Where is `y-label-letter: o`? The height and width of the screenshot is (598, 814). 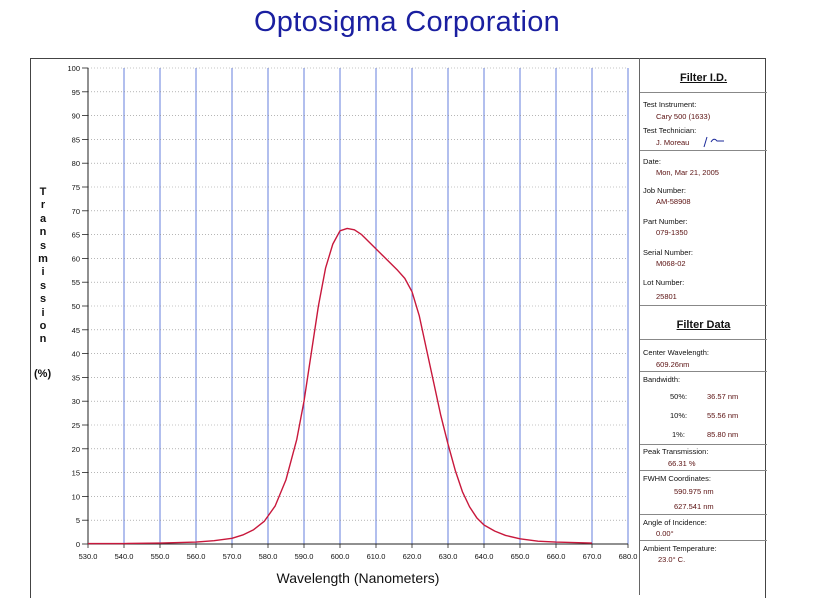 y-label-letter: o is located at coordinates (43, 326).